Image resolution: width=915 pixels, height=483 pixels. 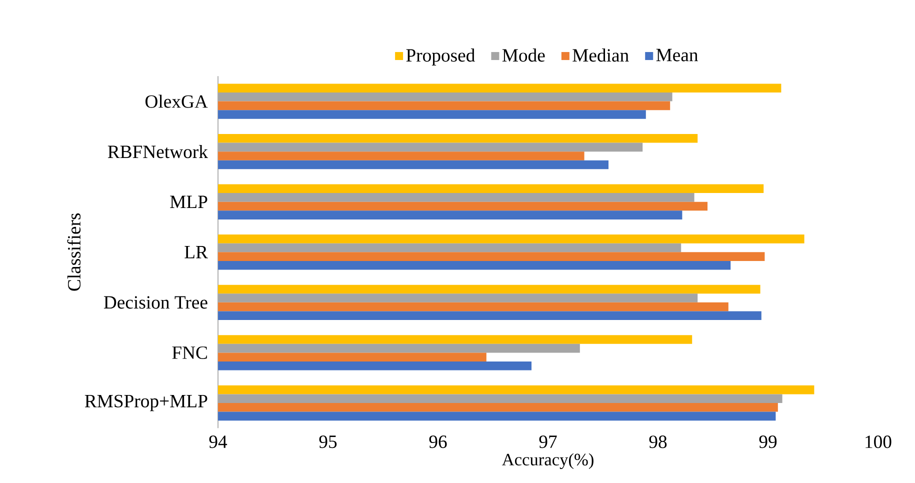 I want to click on y-tick-label: RMSProp+MLP, so click(x=146, y=403).